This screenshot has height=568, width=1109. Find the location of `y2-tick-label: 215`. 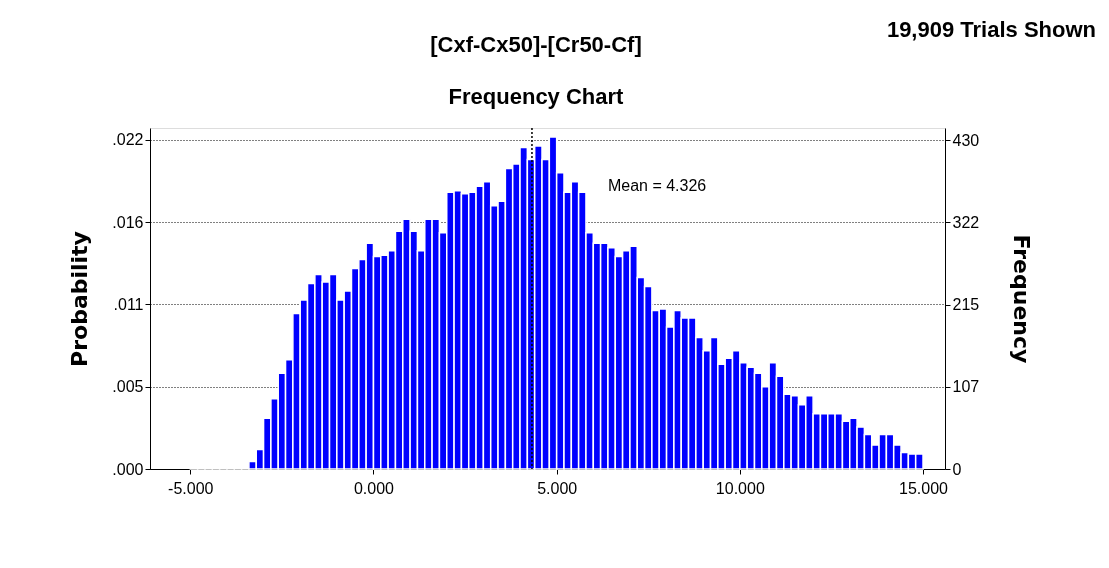

y2-tick-label: 215 is located at coordinates (966, 305).